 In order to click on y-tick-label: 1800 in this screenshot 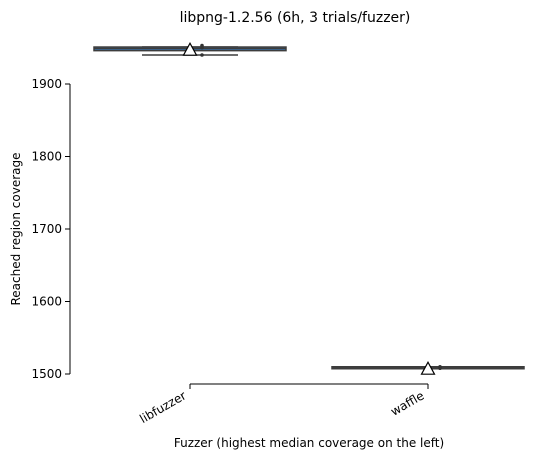, I will do `click(46, 157)`.